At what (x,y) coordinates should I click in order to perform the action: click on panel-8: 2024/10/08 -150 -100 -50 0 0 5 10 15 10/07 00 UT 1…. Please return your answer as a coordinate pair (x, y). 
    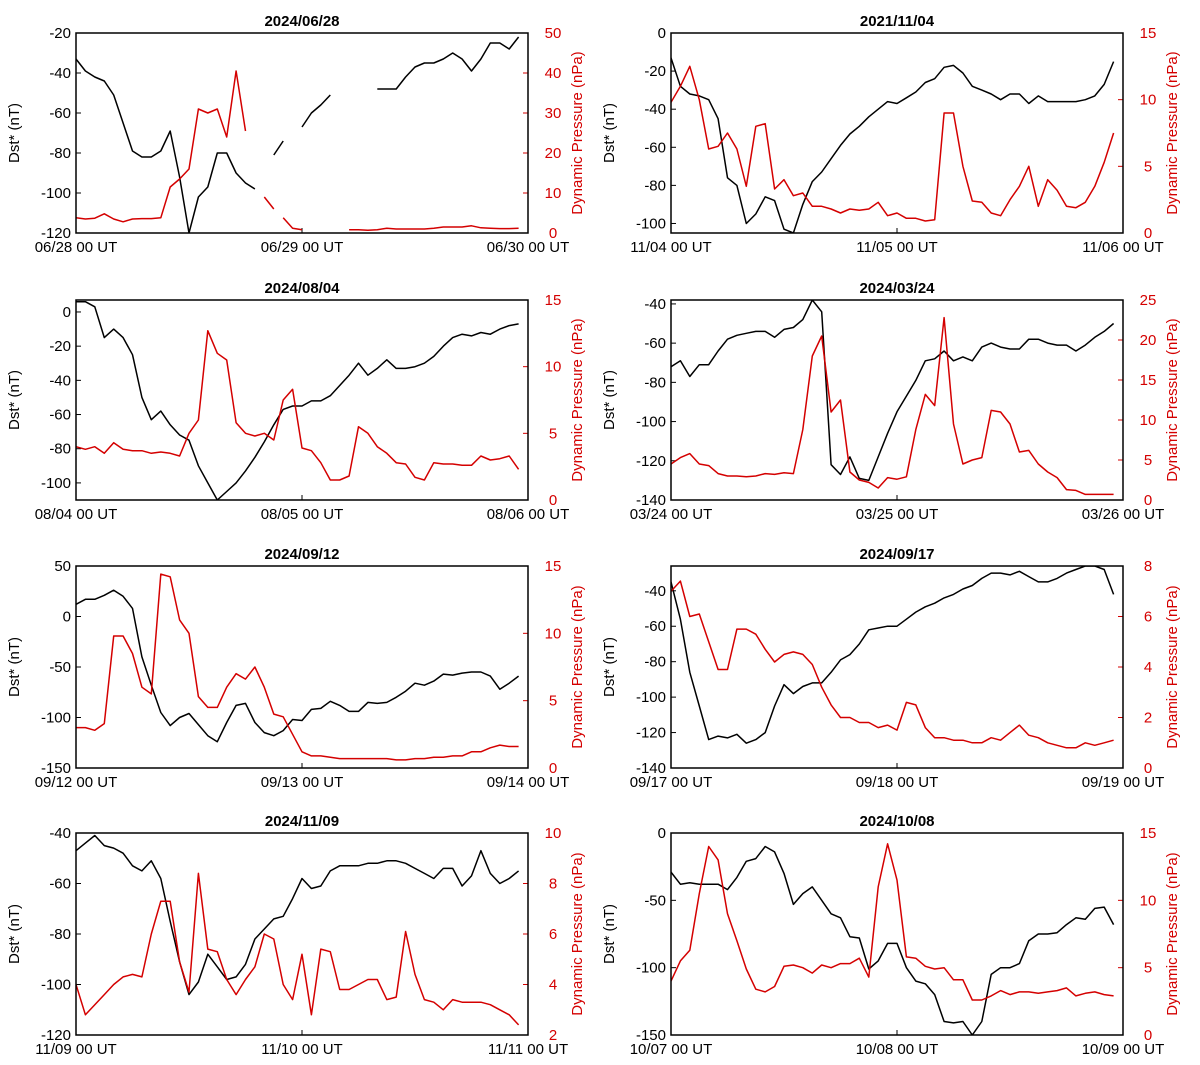
    Looking at the image, I should click on (891, 935).